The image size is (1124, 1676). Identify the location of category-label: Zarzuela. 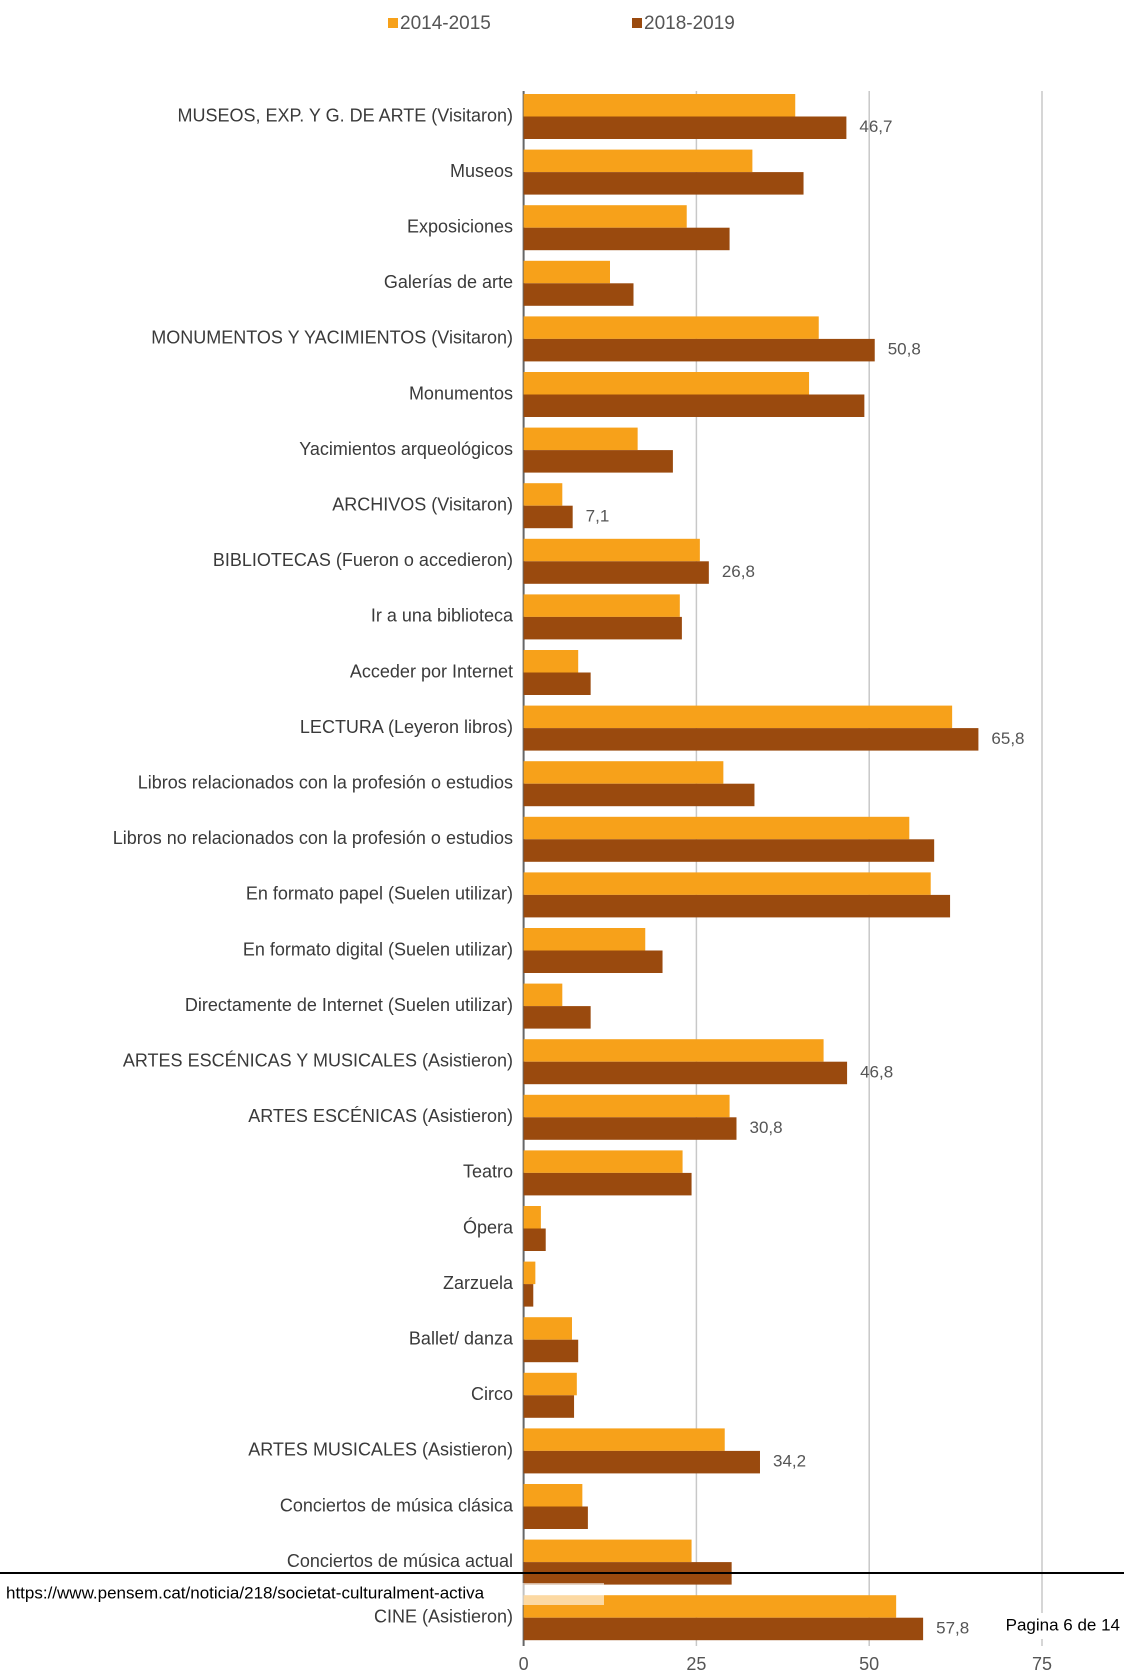
(478, 1283).